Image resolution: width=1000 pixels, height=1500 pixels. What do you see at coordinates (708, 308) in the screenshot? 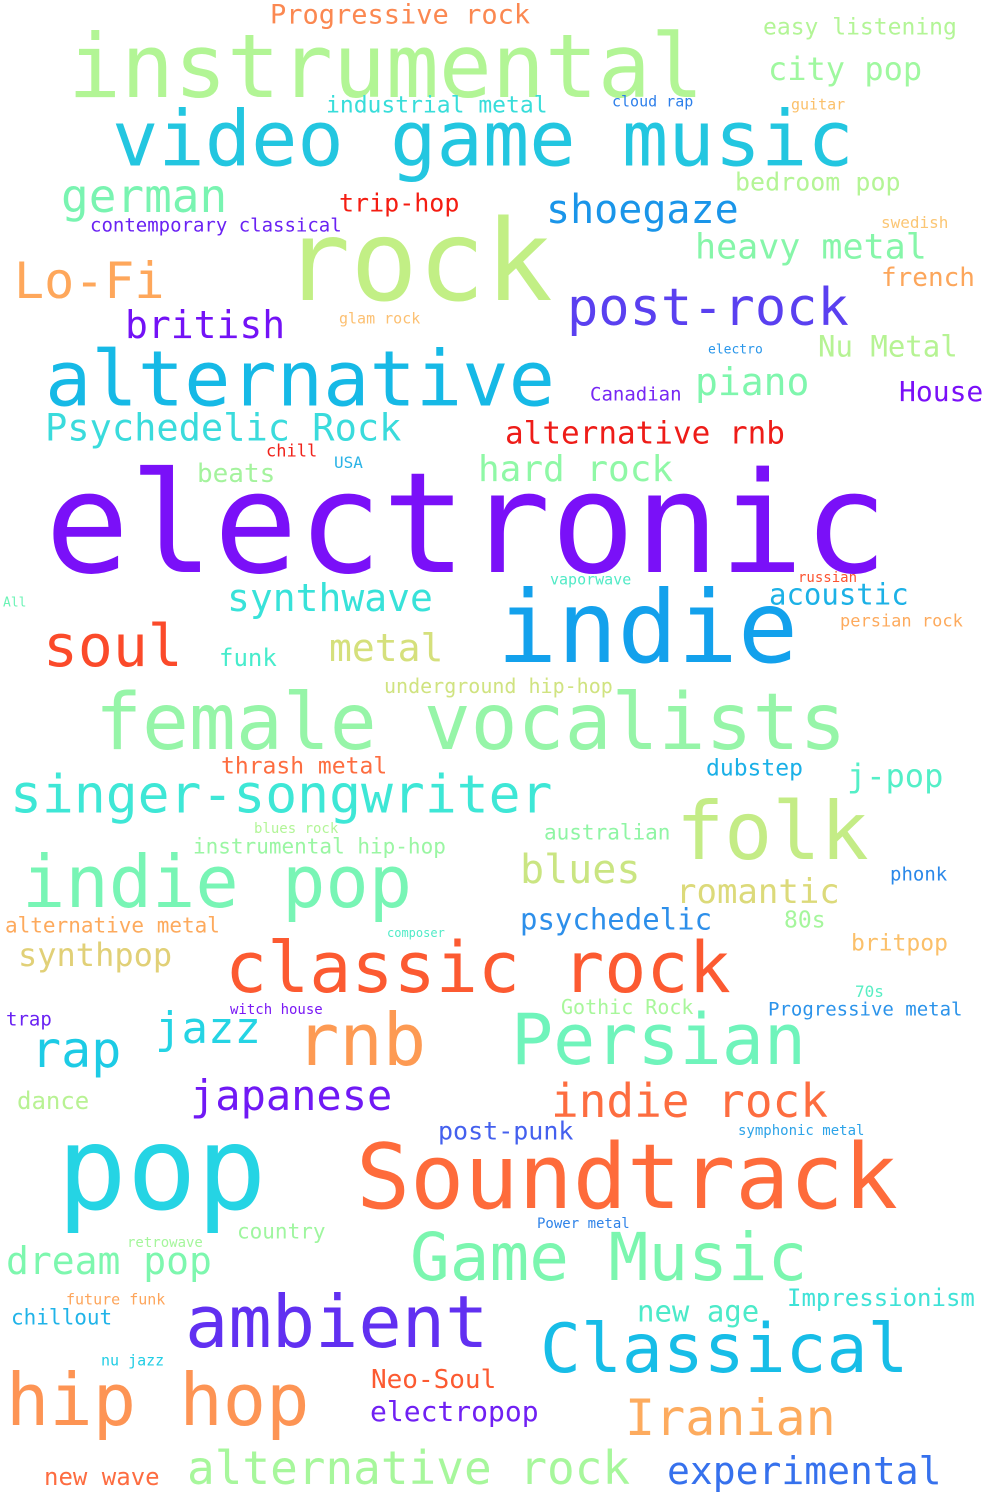
I see `word-post-rock: post-rock` at bounding box center [708, 308].